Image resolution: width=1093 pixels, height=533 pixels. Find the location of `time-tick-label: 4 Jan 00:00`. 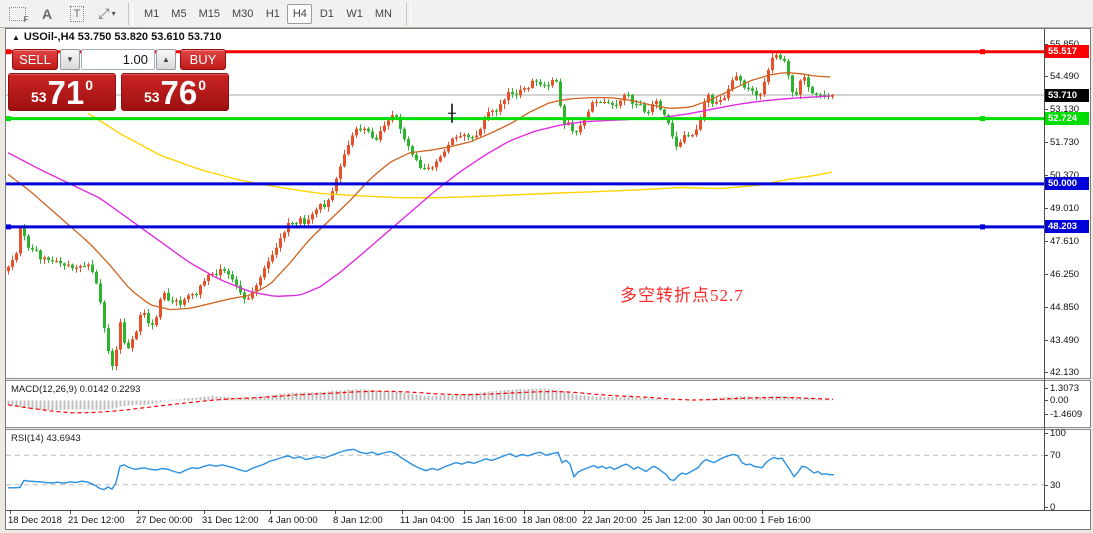

time-tick-label: 4 Jan 00:00 is located at coordinates (293, 520).